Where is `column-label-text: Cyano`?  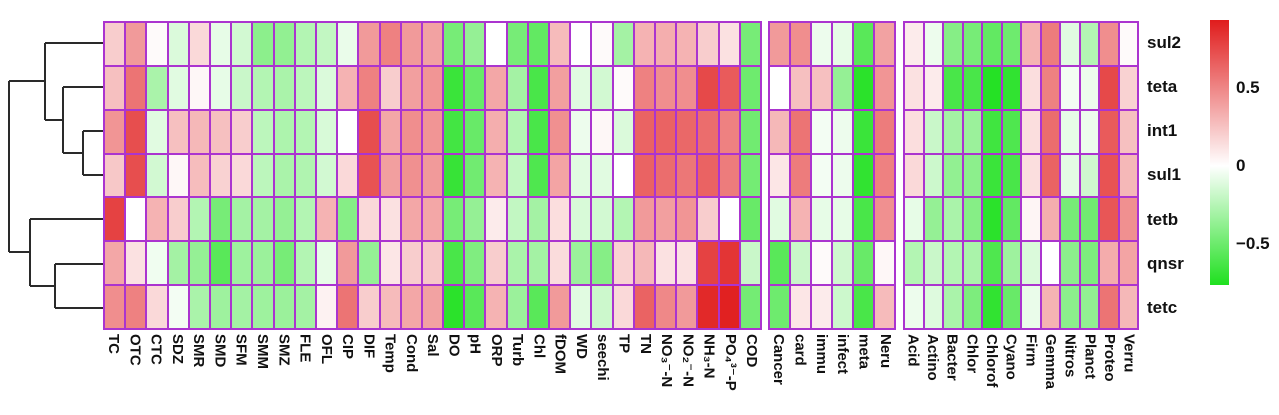
column-label-text: Cyano is located at coordinates (1011, 357).